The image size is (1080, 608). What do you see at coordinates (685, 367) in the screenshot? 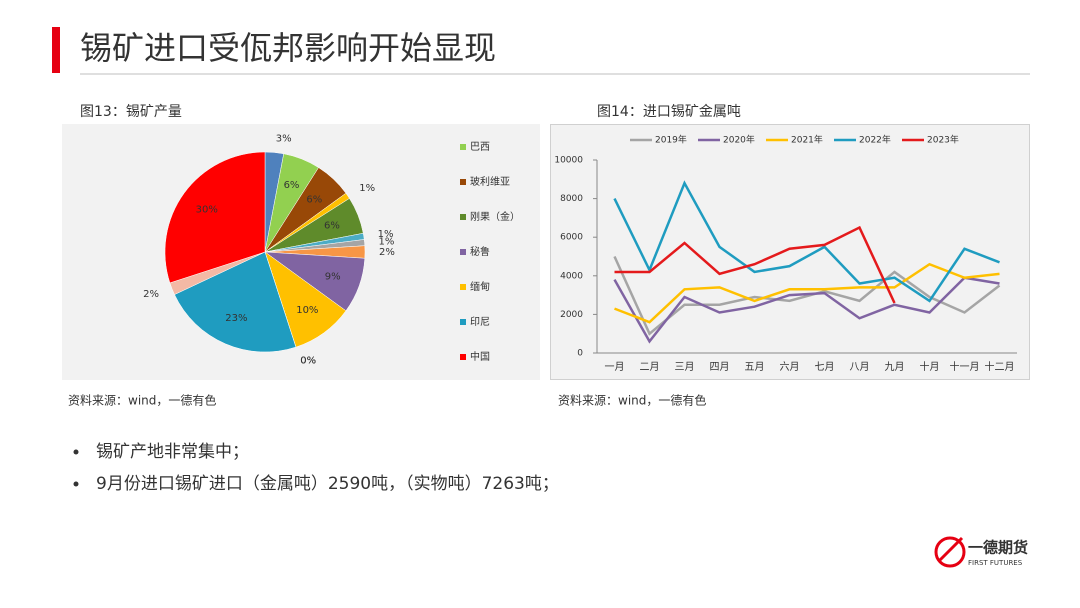
I see `x-tick-label: 三月` at bounding box center [685, 367].